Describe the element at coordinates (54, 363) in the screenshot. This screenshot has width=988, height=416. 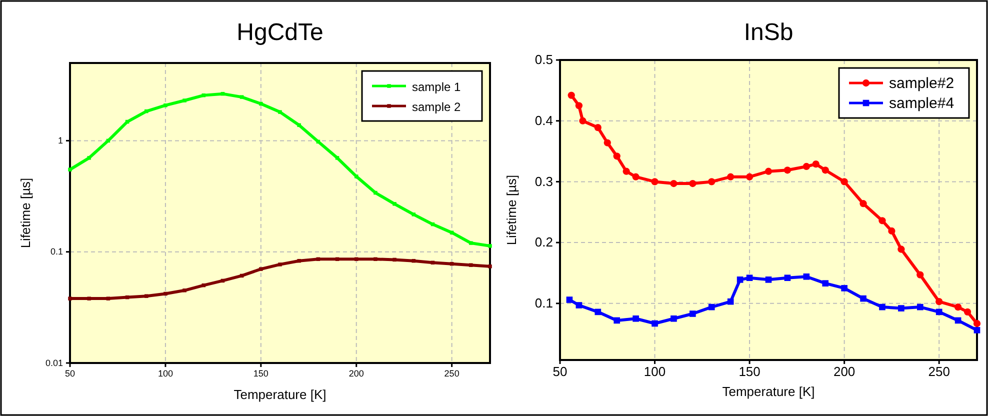
I see `y-tick-label: 0.01` at that location.